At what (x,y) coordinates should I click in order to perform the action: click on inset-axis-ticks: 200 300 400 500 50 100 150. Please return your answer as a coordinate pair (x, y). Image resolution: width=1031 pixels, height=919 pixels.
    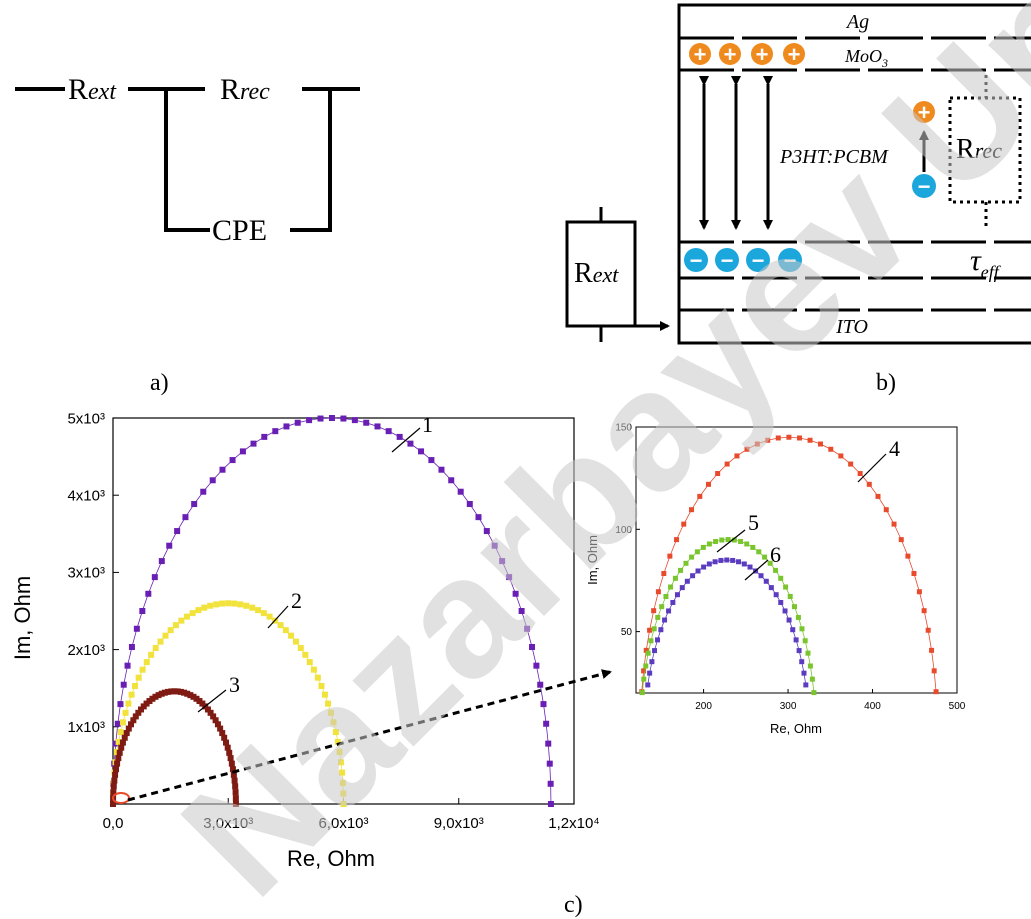
    Looking at the image, I should click on (790, 568).